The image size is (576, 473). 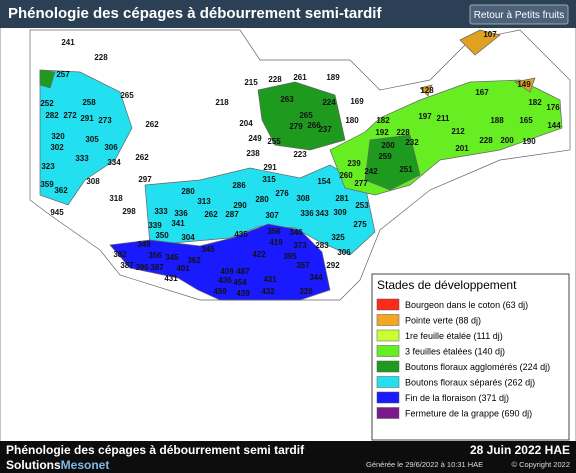 What do you see at coordinates (282, 193) in the screenshot?
I see `map-label: 276` at bounding box center [282, 193].